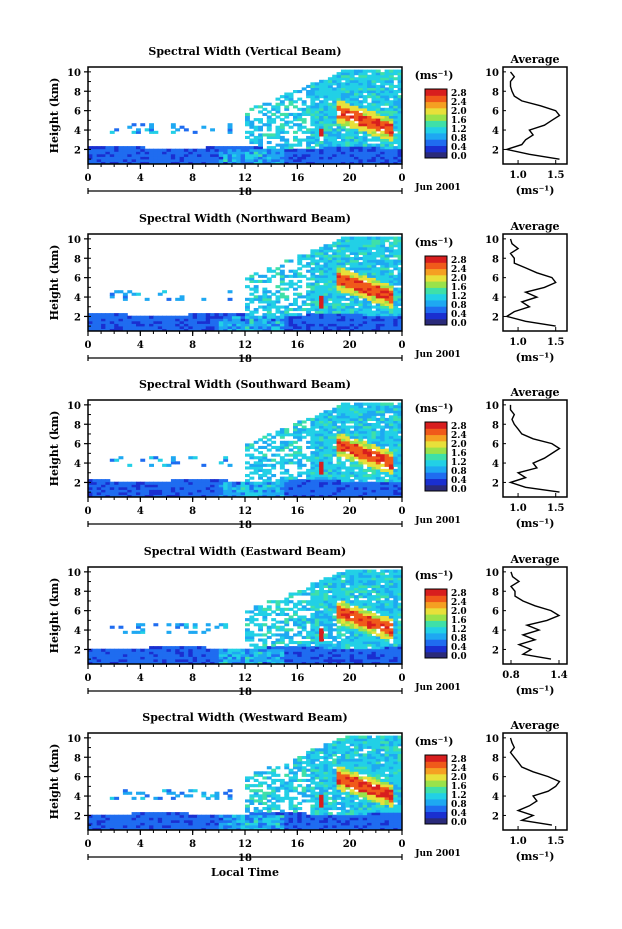 This screenshot has width=622, height=929. Describe the element at coordinates (459, 139) in the screenshot. I see `colorbar-tick-label: 0.8` at that location.